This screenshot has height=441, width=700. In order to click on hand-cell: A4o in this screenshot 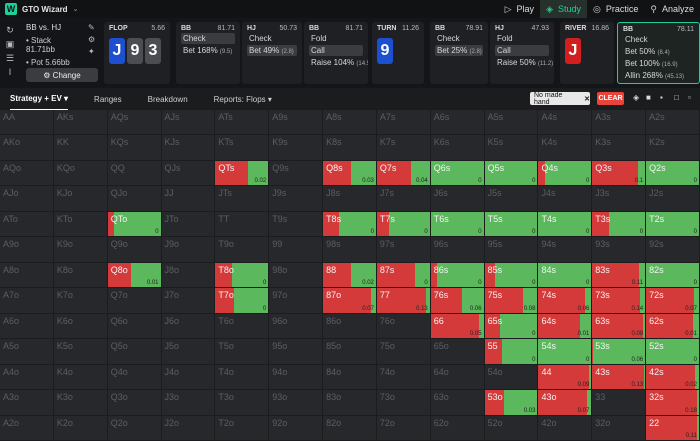, I will do `click(27, 377)`.